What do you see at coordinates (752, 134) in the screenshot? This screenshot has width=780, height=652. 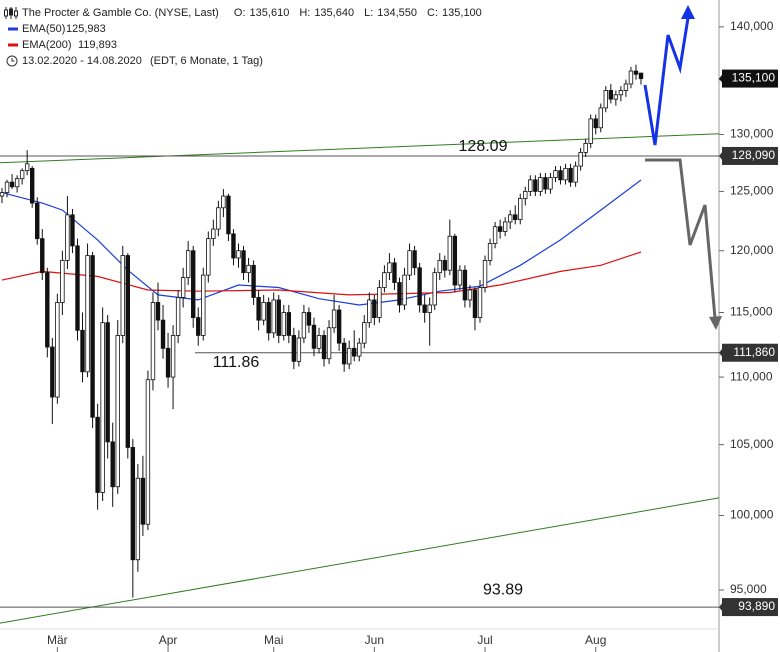 I see `y-tick-label: 130,000` at bounding box center [752, 134].